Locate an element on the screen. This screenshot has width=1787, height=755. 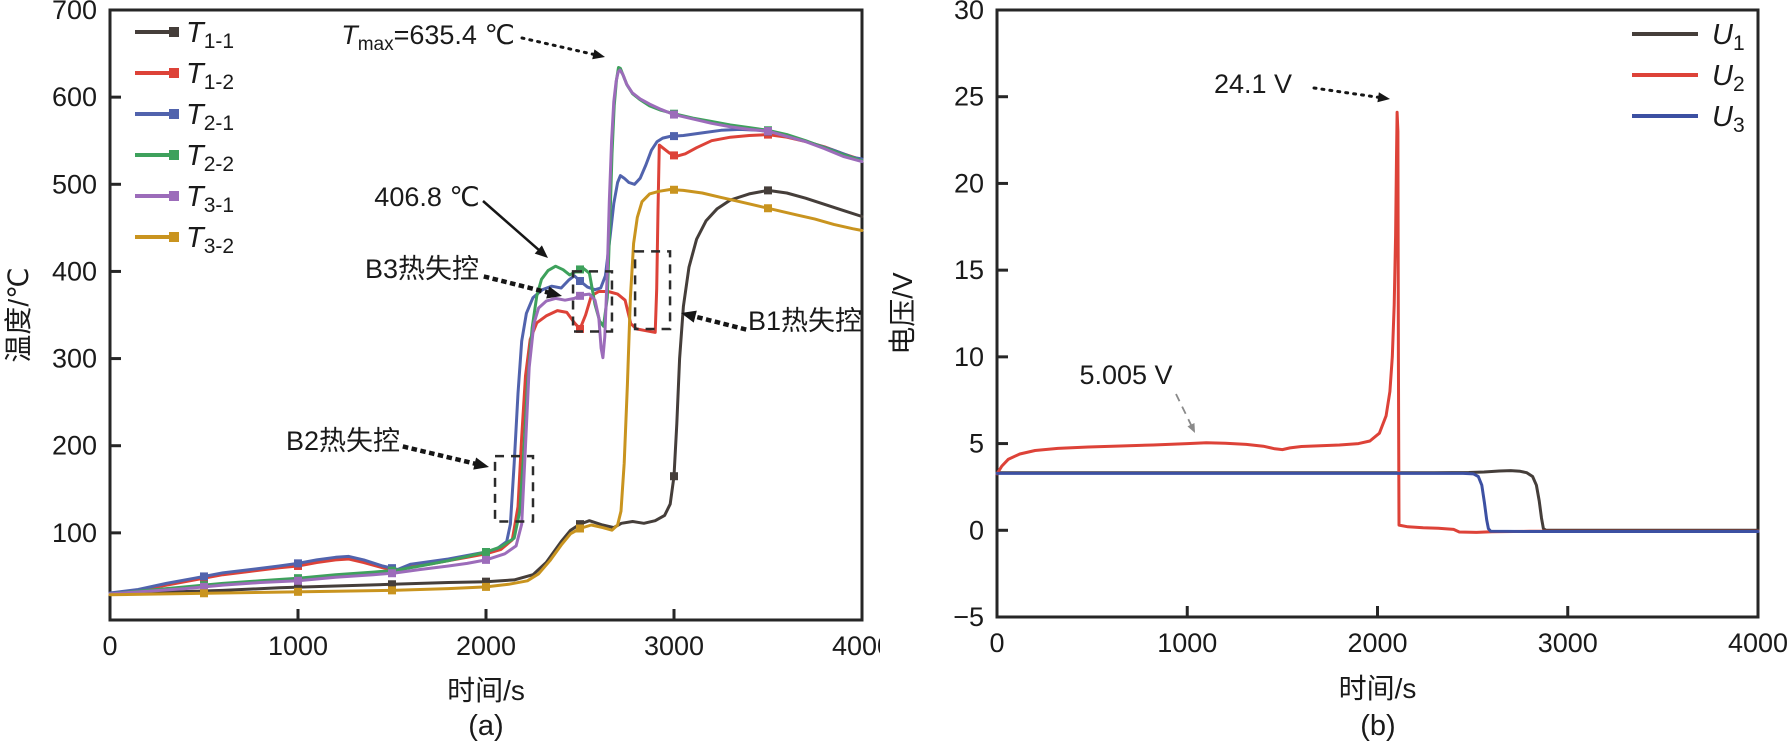
legend-label-T1-1: T1-1 is located at coordinates (210, 35).